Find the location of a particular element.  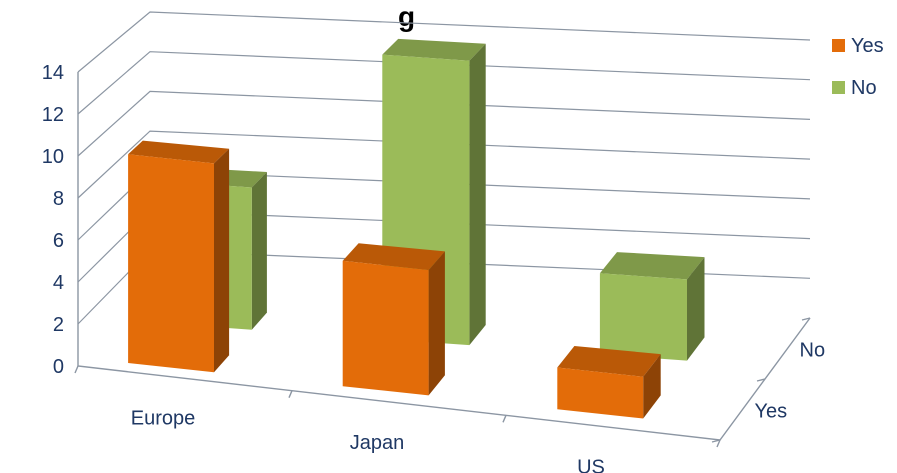

legend-item: Yes is located at coordinates (858, 46).